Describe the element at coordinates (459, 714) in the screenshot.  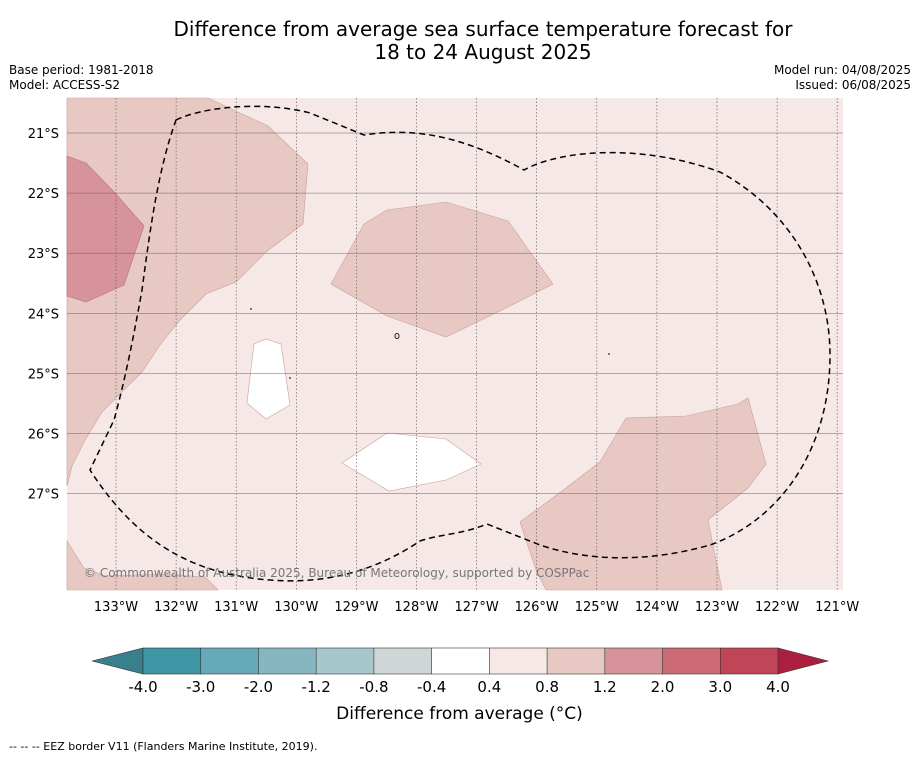
I see `colorbar-label: Difference from average (°C)` at that location.